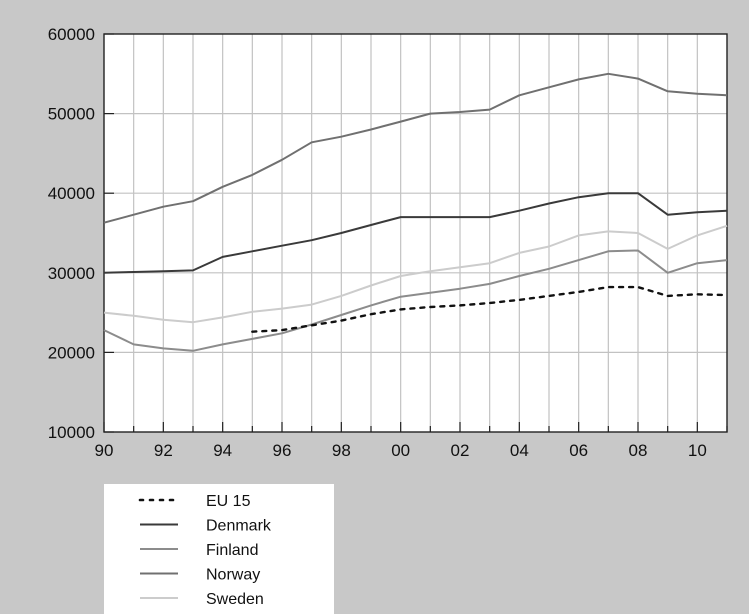  I want to click on x-tick-label: 02, so click(460, 450).